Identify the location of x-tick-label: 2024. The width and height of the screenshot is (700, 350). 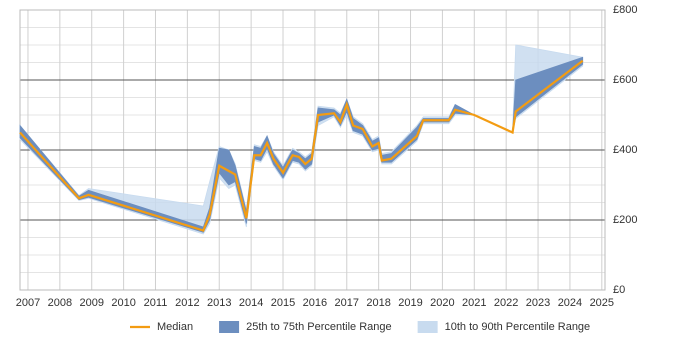
(570, 303).